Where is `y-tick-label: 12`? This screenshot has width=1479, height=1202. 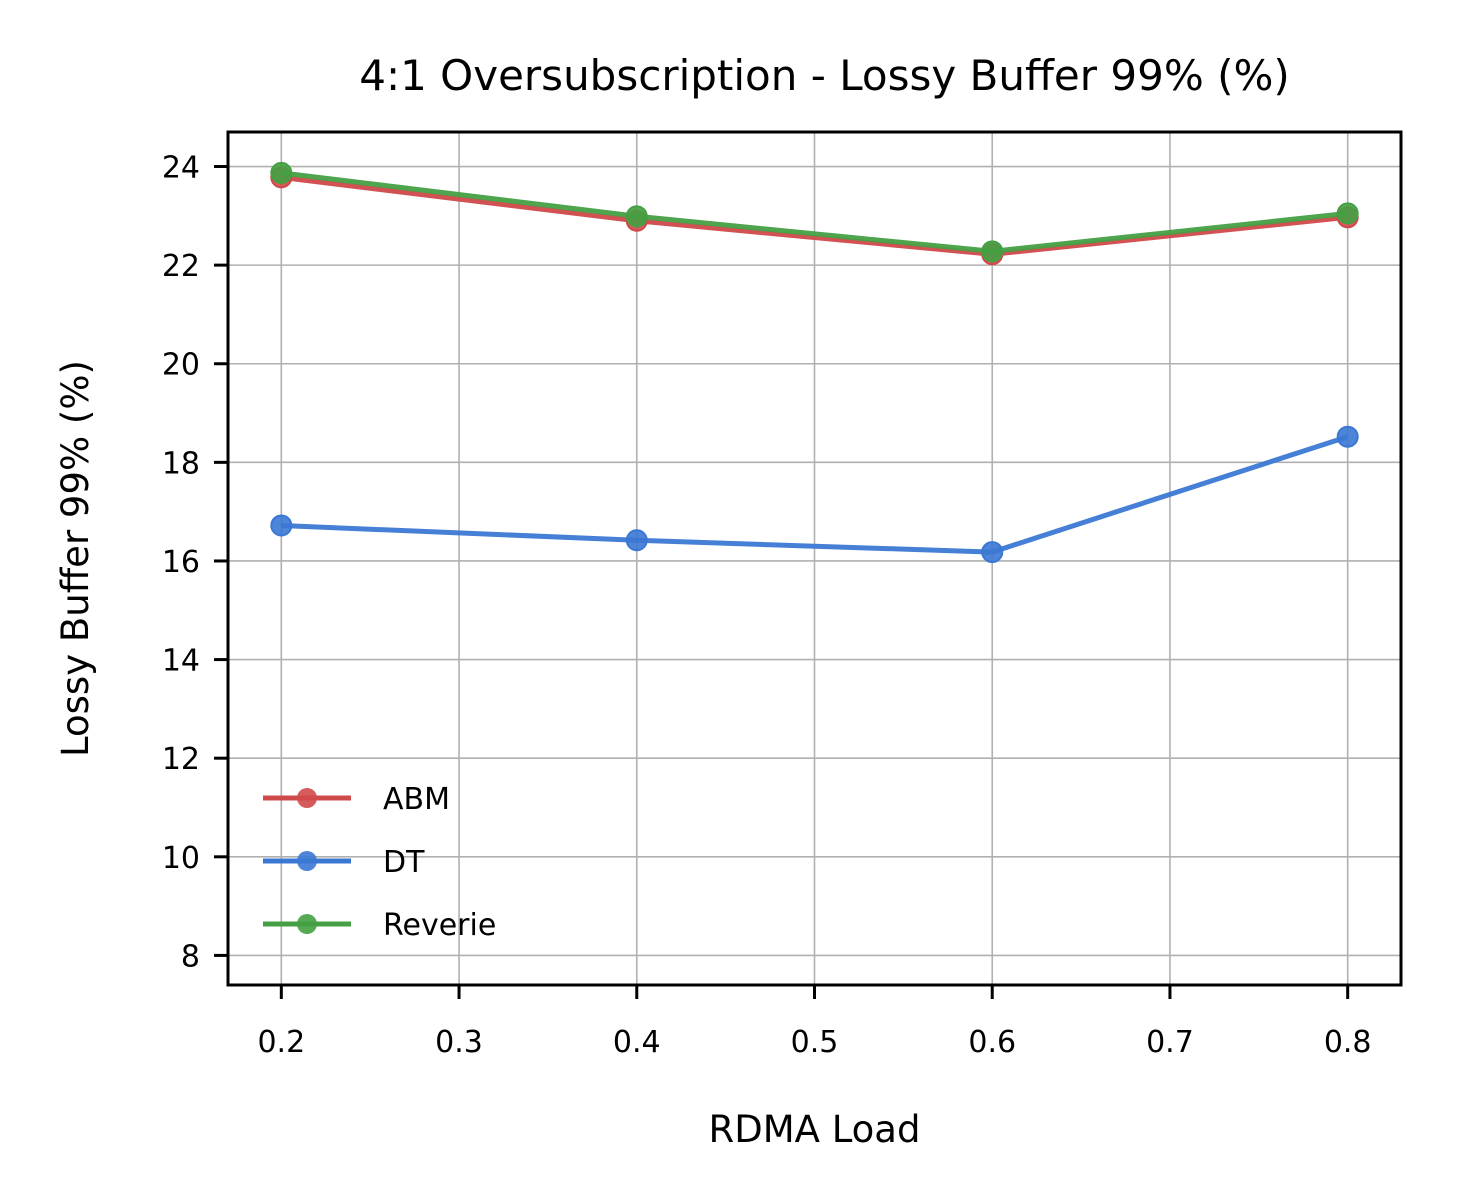 y-tick-label: 12 is located at coordinates (181, 759).